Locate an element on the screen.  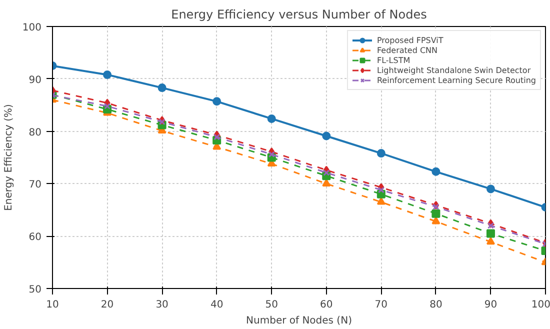
y-axis-title: Energy Efficiency (%) is located at coordinates (8, 157).